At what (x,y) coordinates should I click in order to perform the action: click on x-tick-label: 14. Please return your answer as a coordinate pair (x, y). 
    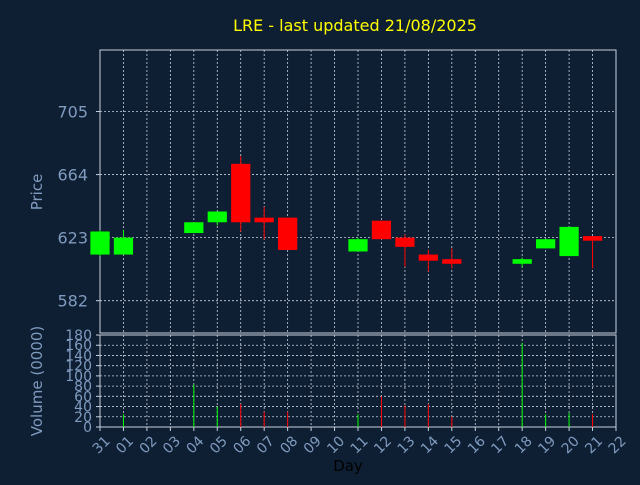
    Looking at the image, I should click on (430, 445).